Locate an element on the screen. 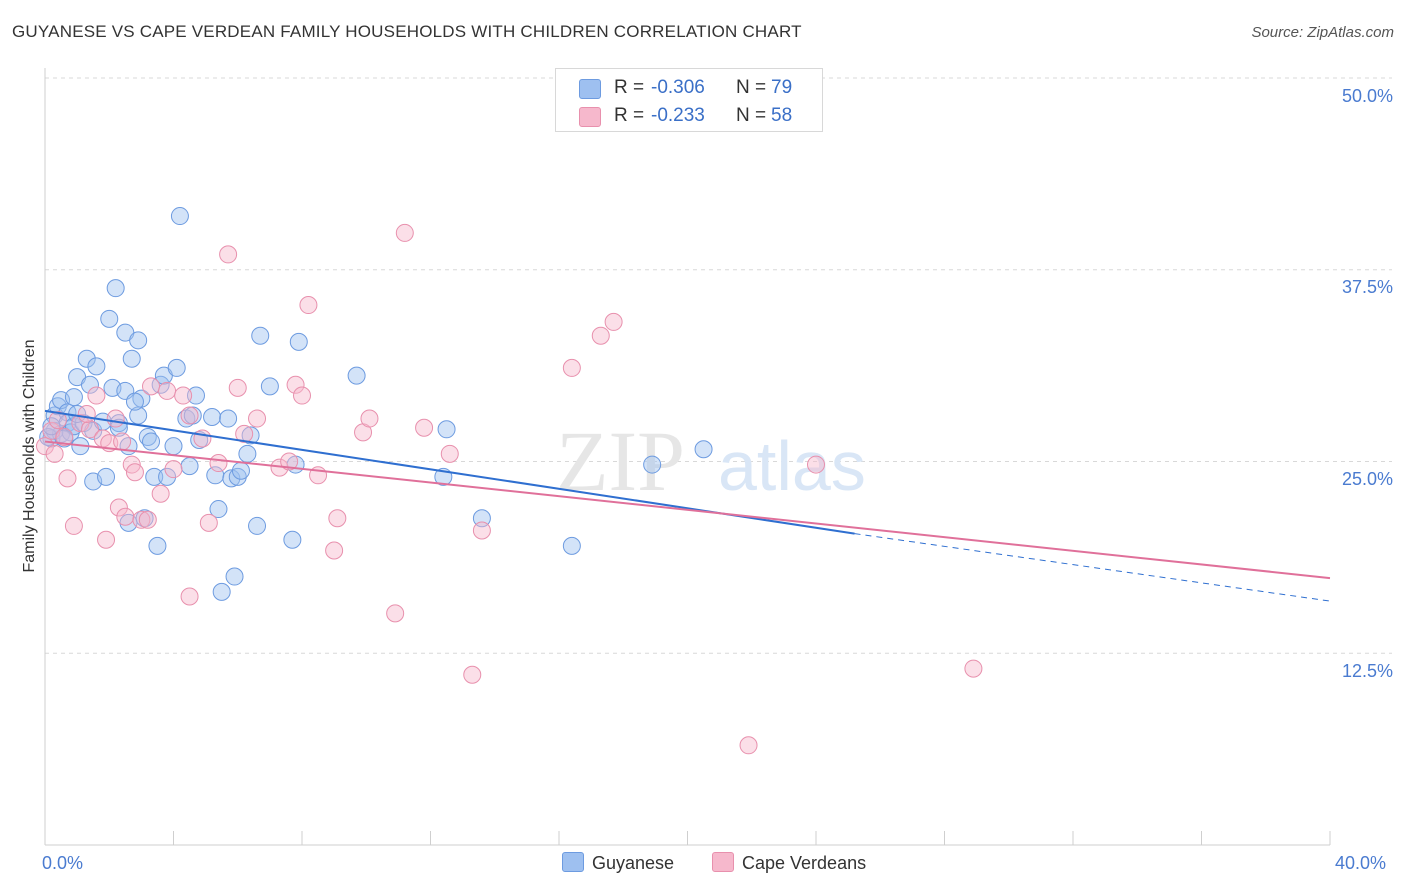  guyanese-legend-label: Guyanese is located at coordinates (633, 863).